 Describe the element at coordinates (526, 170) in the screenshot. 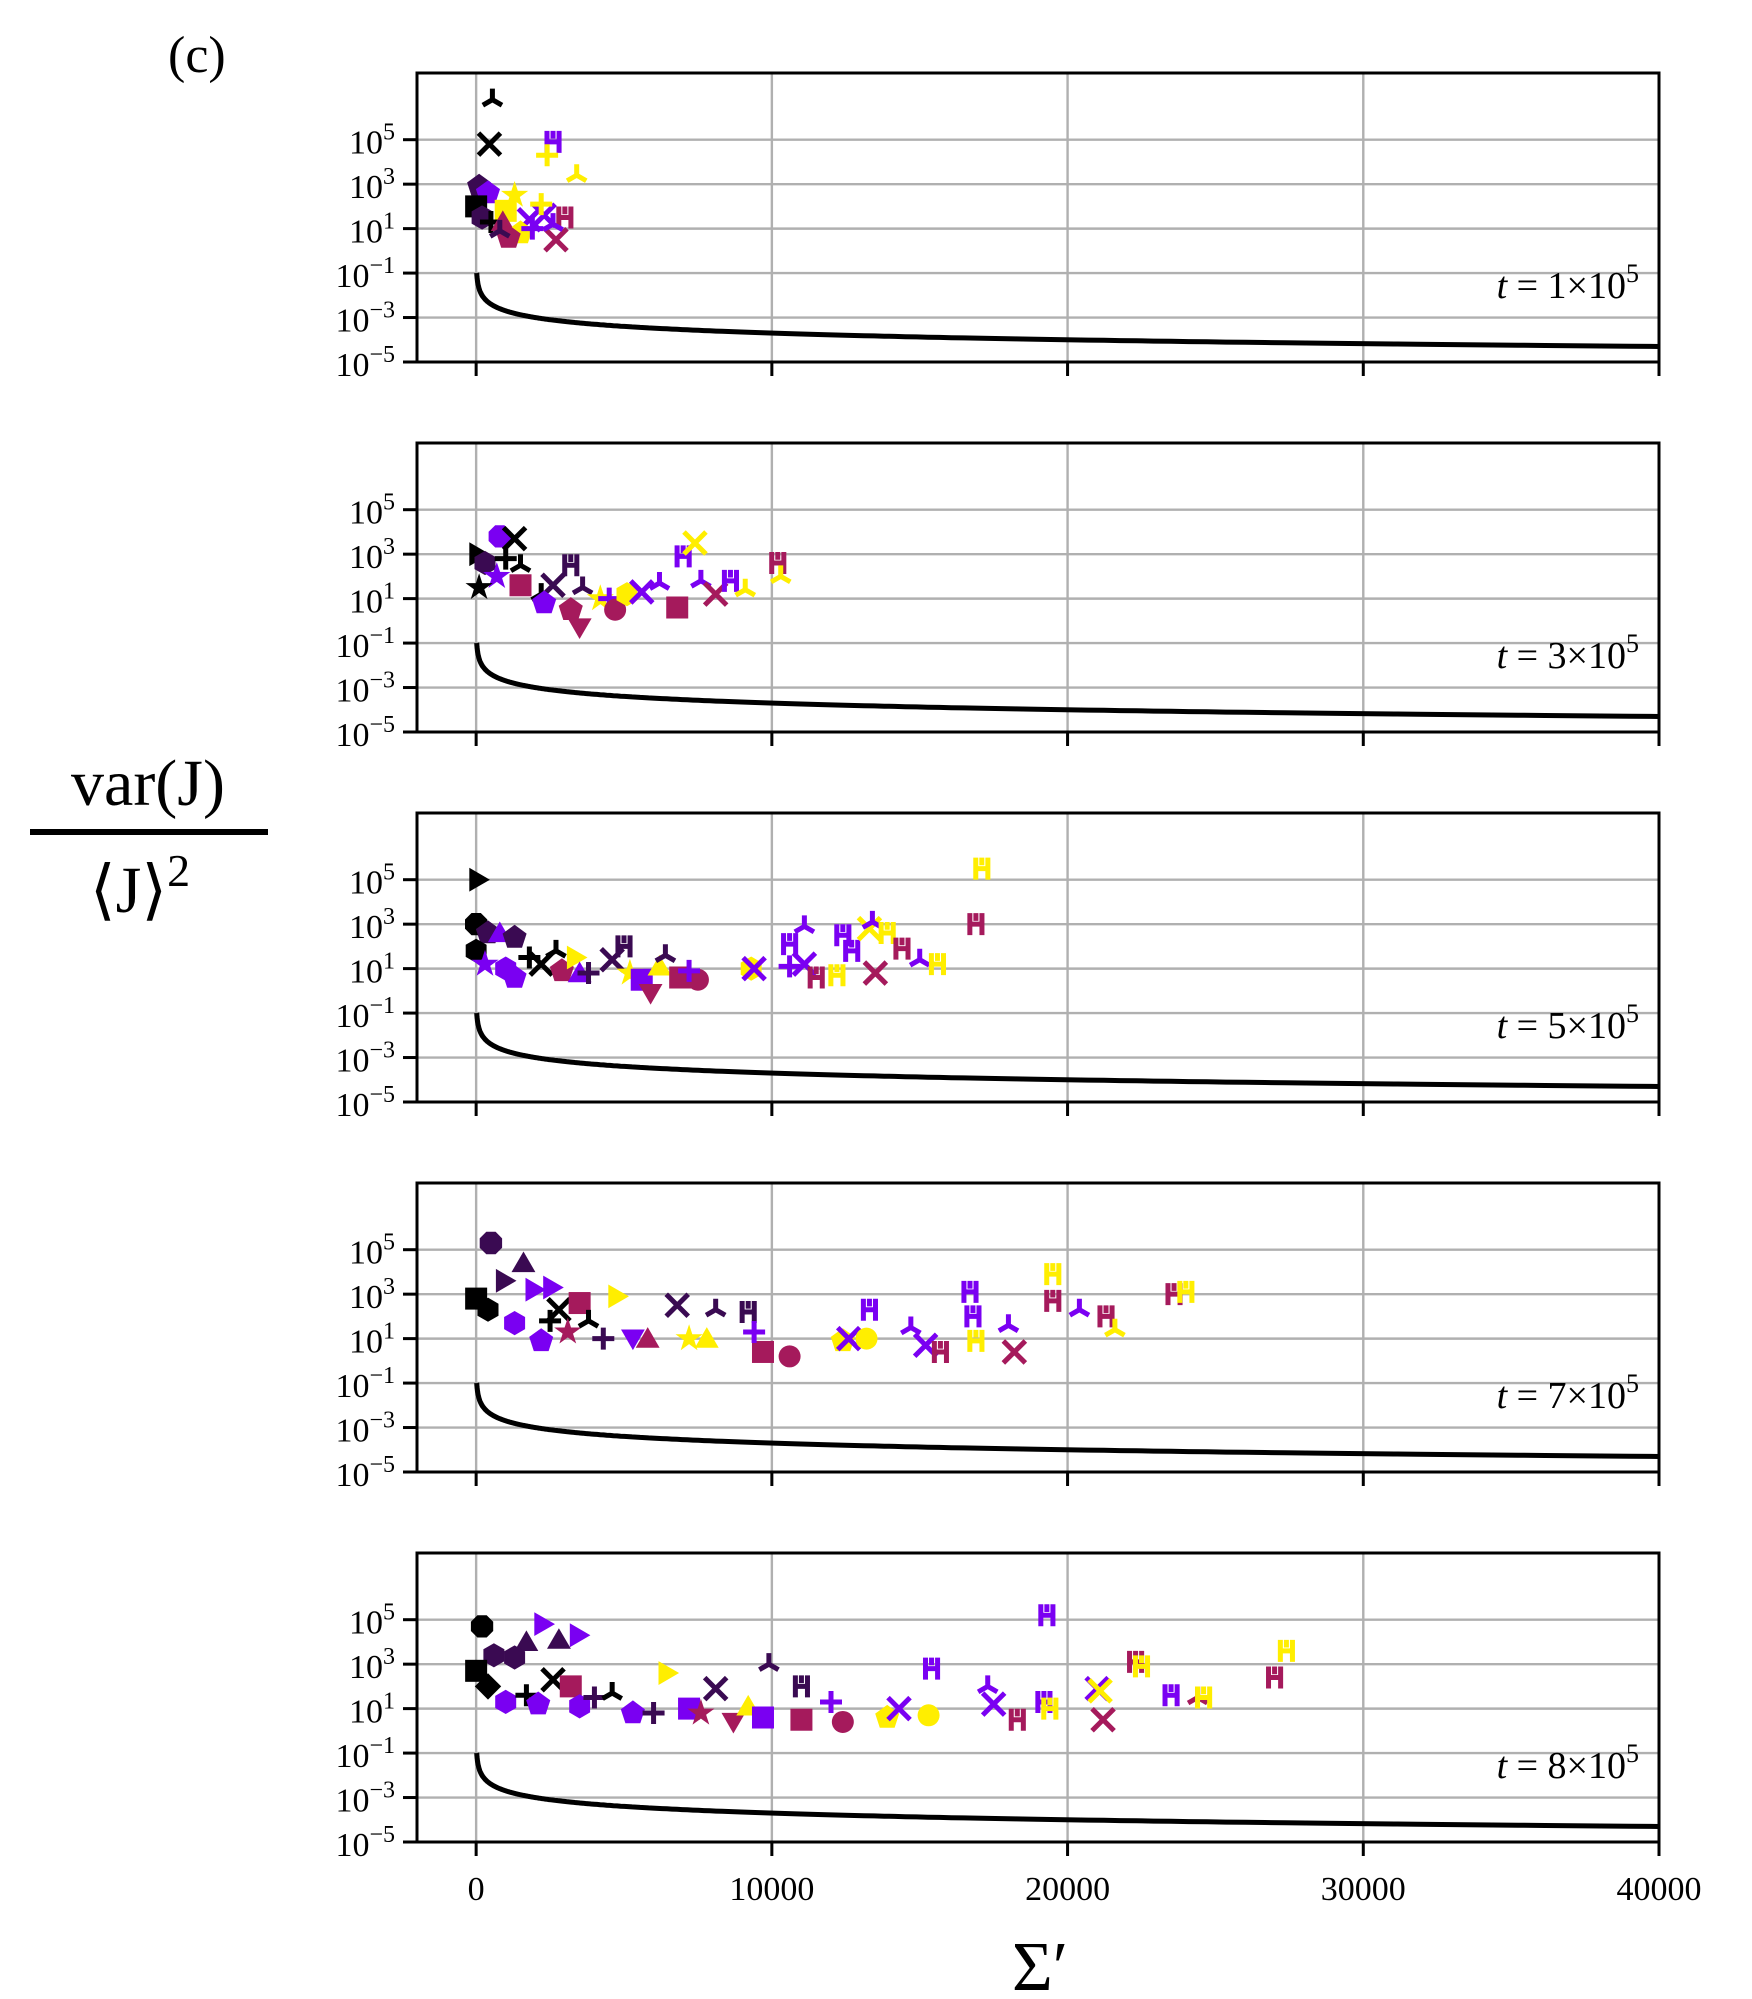

I see `scatter-points` at that location.